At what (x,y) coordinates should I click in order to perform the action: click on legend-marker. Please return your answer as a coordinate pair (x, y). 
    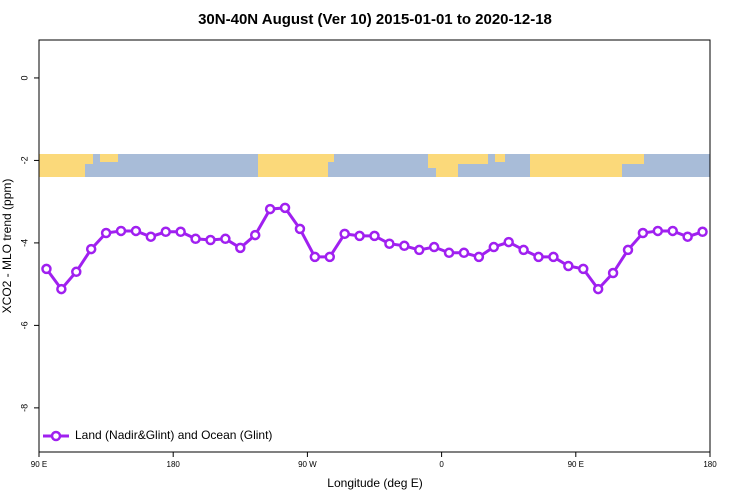
    Looking at the image, I should click on (56, 436).